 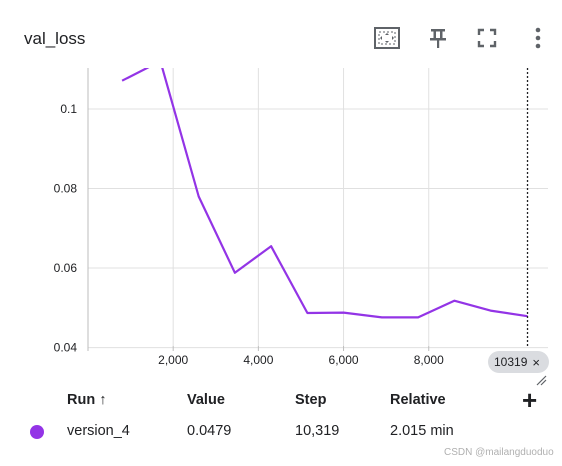 I want to click on run-color-swatch, so click(x=37, y=432).